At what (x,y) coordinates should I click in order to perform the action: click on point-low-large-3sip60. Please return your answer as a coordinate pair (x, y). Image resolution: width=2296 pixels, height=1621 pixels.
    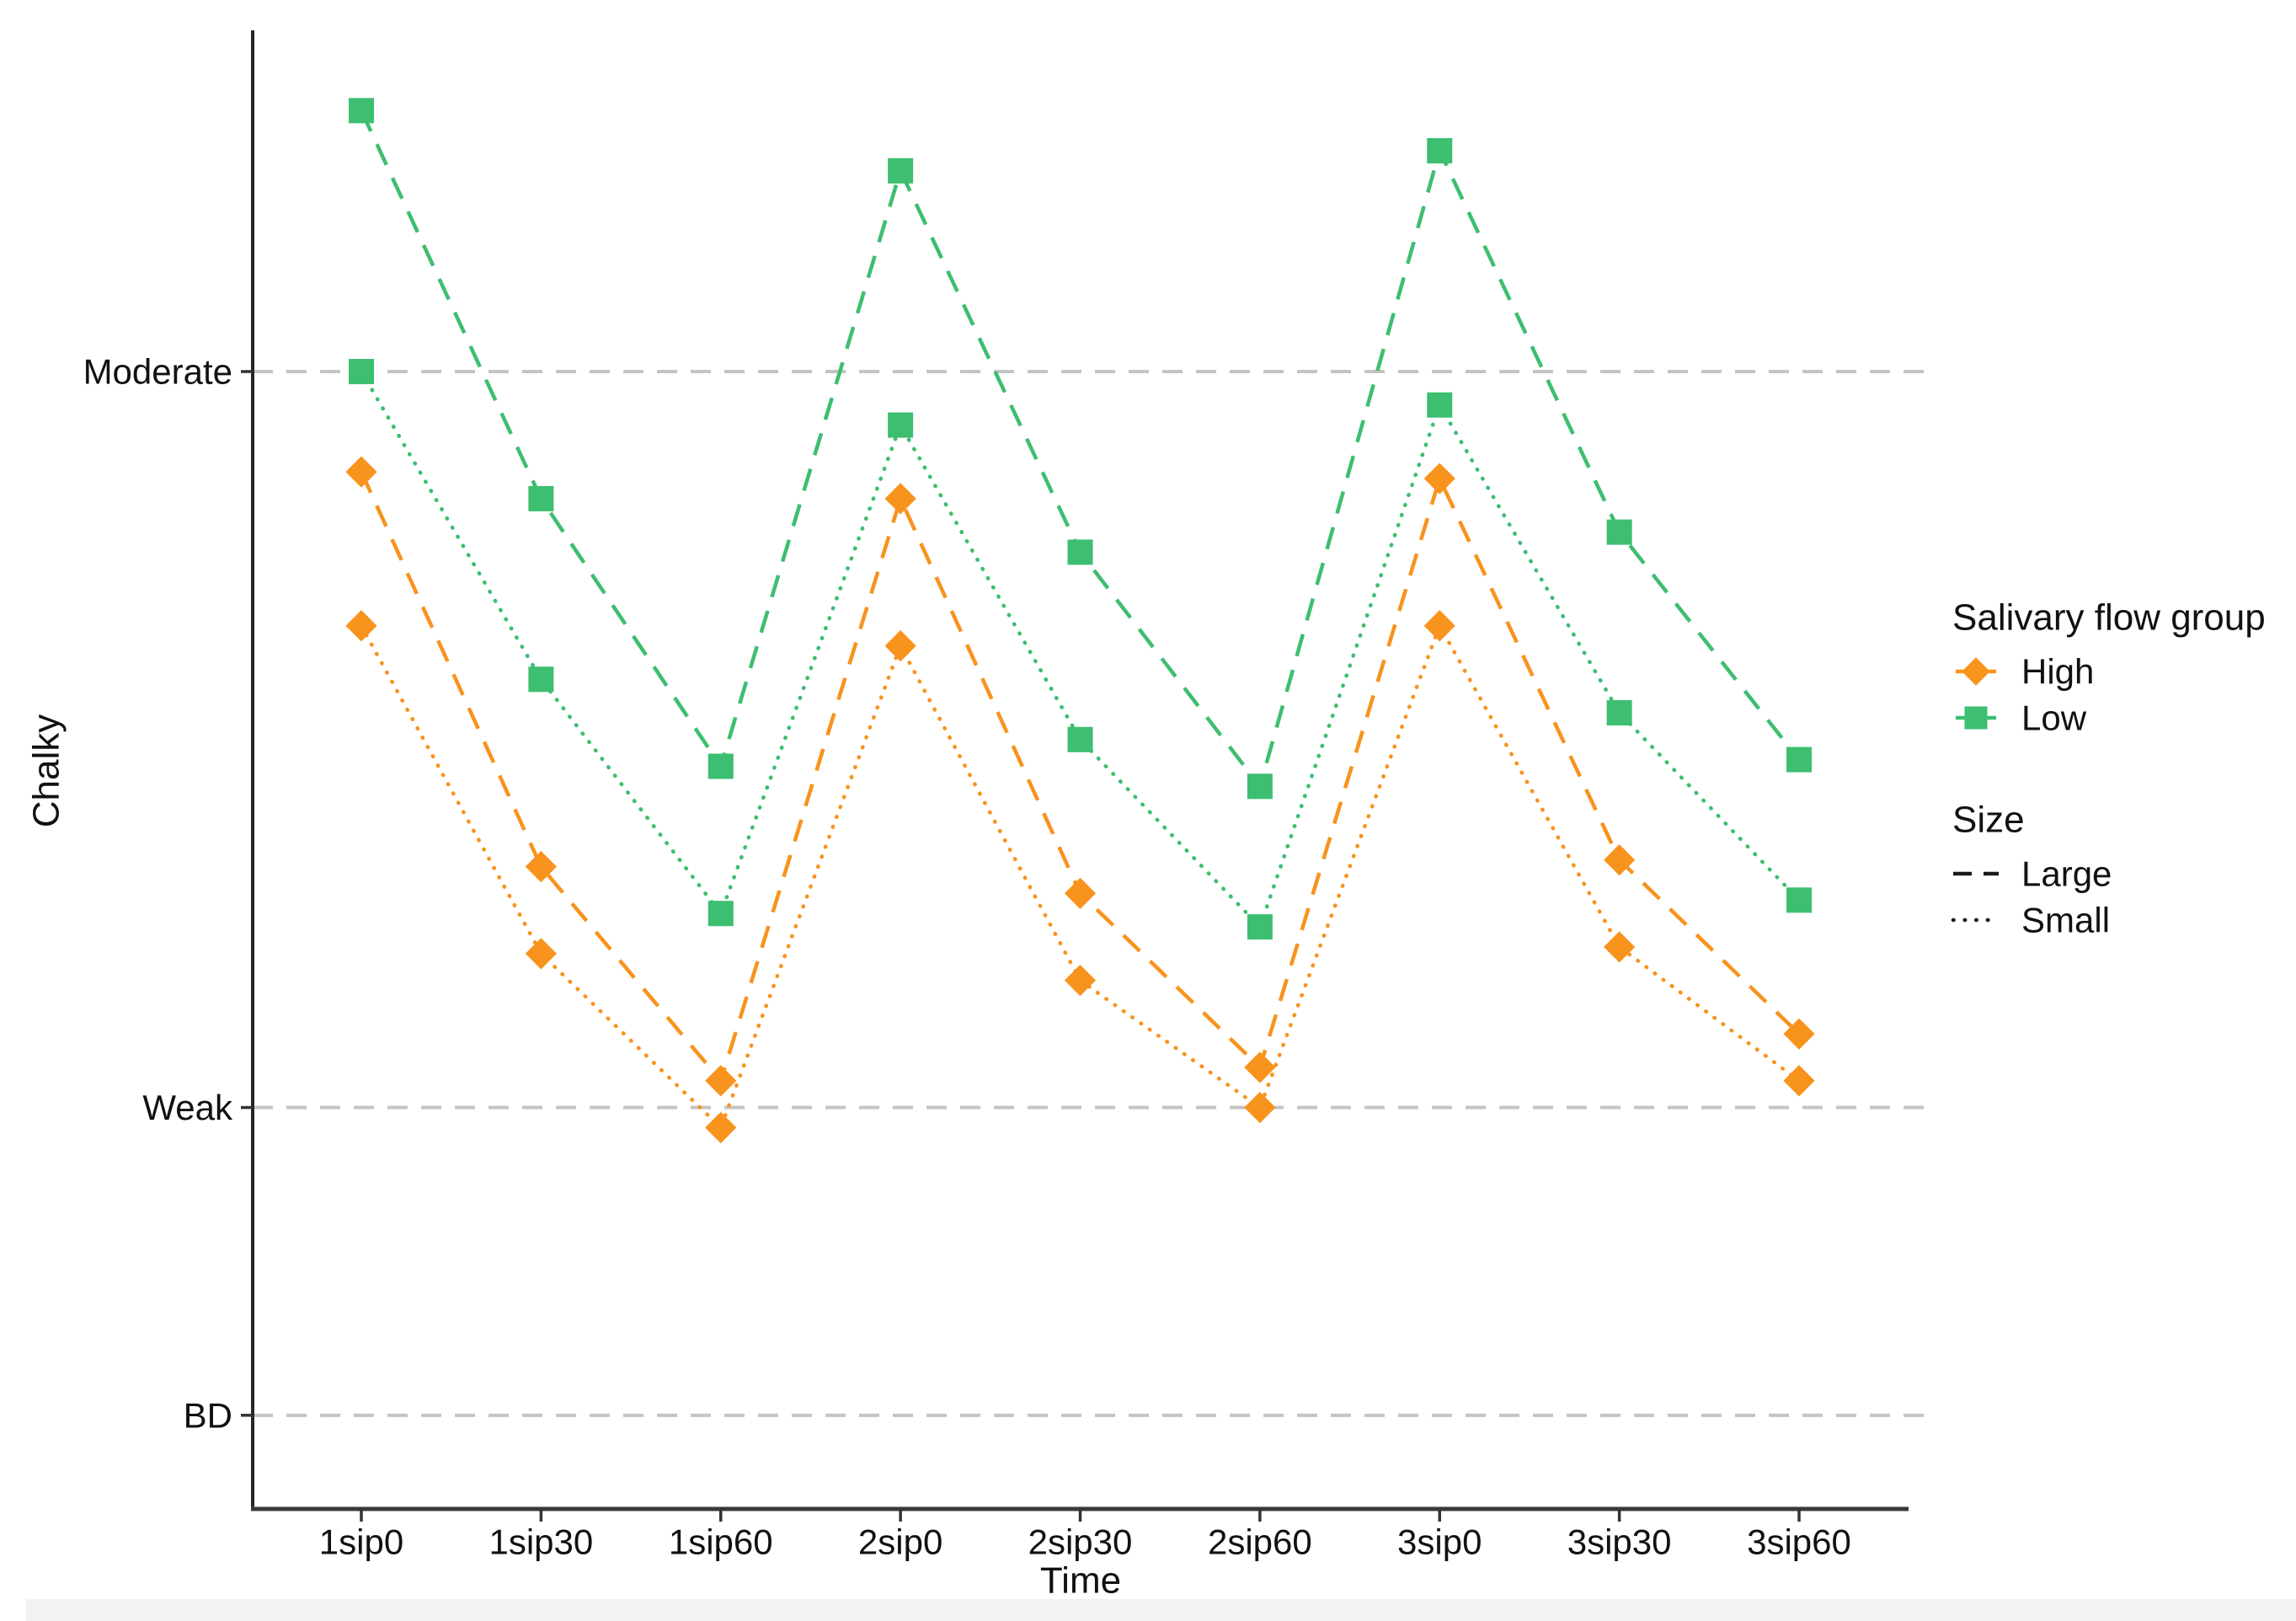
    Looking at the image, I should click on (1799, 759).